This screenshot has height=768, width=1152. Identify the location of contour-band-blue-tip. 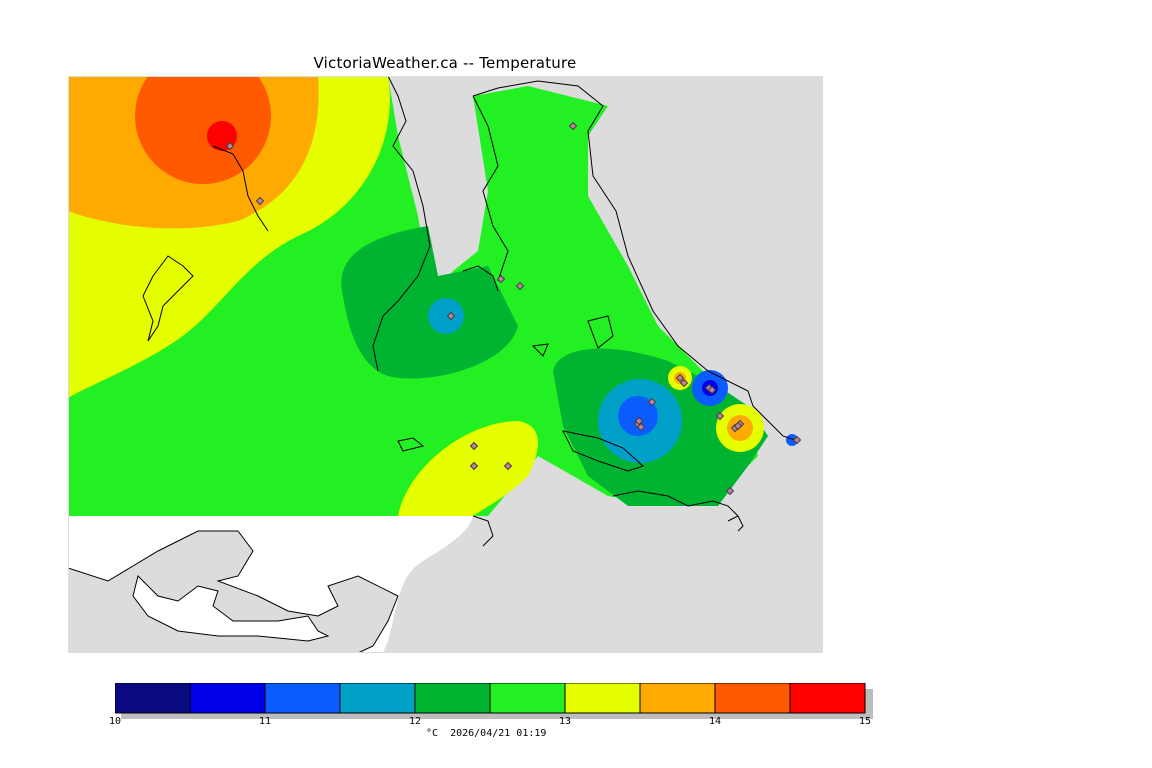
(792, 440).